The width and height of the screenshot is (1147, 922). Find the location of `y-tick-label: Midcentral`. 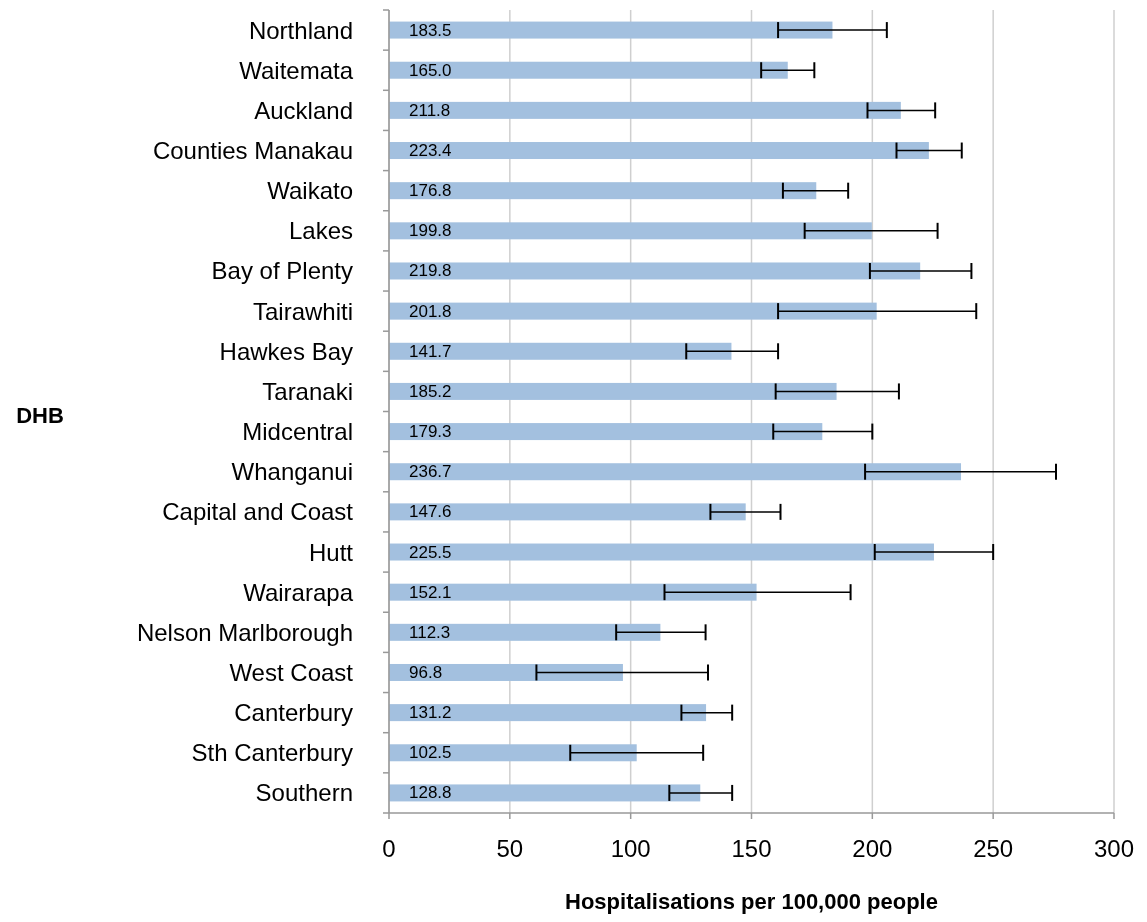

y-tick-label: Midcentral is located at coordinates (297, 432).